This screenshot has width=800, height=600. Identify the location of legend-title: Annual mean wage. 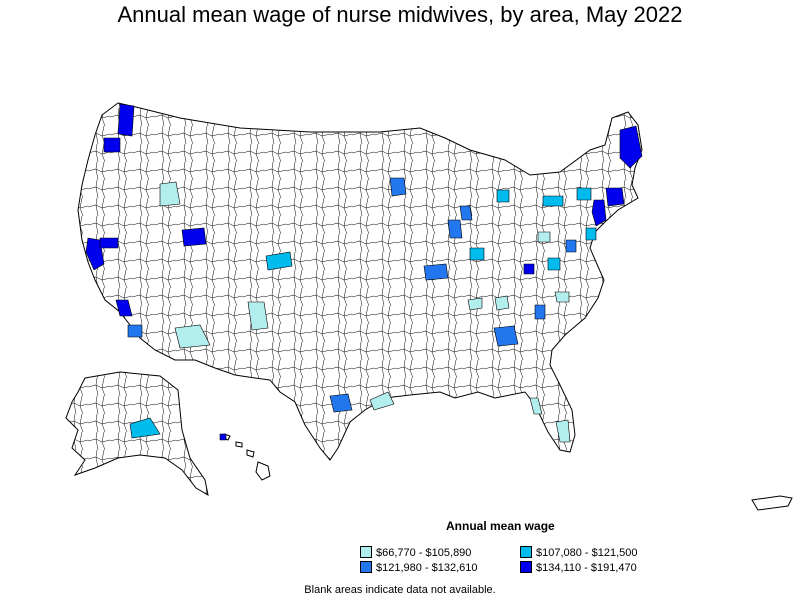
(500, 526).